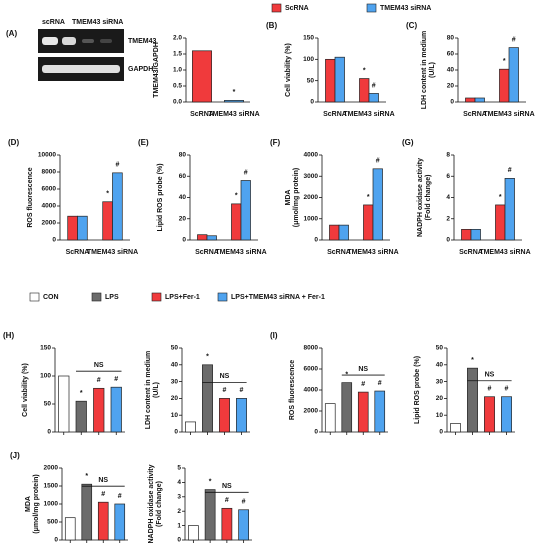 This screenshot has width=550, height=550. I want to click on y-tick-label: 6000, so click(49, 189).